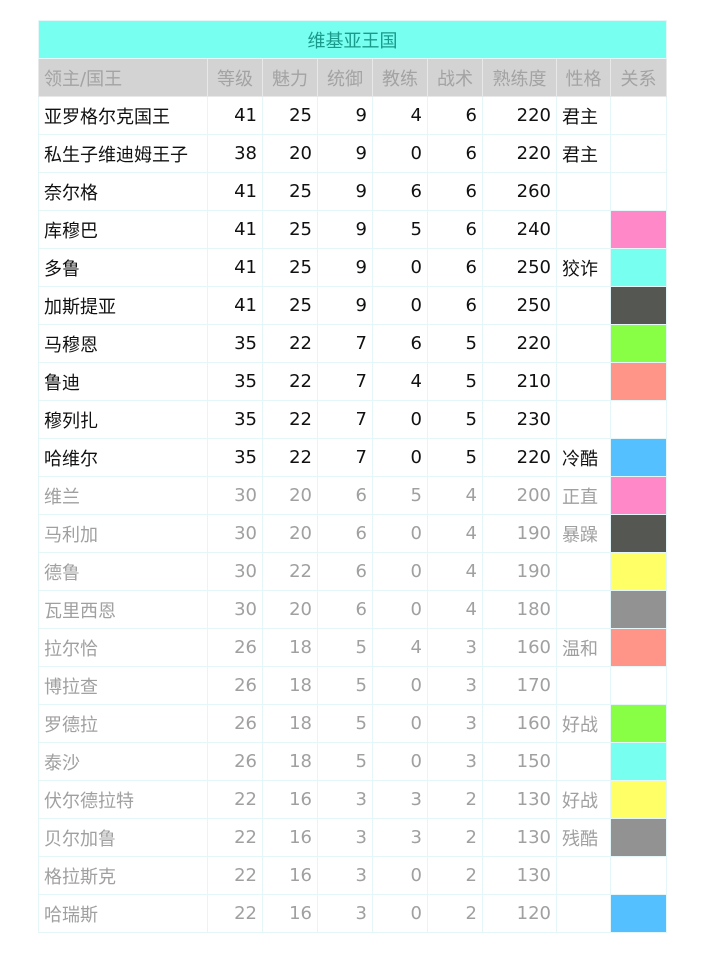  What do you see at coordinates (345, 609) in the screenshot?
I see `cell-leadership: 6` at bounding box center [345, 609].